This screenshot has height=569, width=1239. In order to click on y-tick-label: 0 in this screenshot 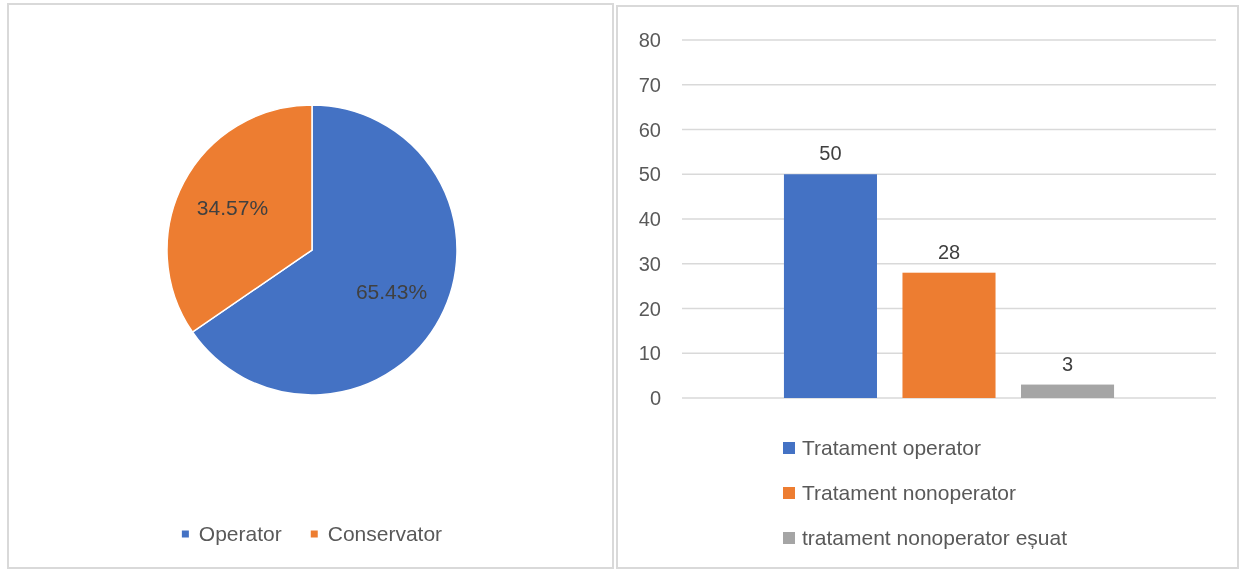, I will do `click(655, 398)`.